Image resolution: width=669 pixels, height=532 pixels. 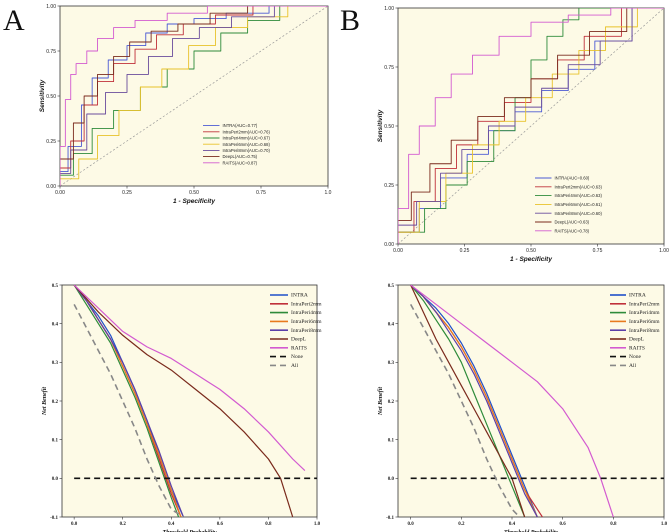 I want to click on legend-label: RAITS(AUC=0.87), so click(x=240, y=162).